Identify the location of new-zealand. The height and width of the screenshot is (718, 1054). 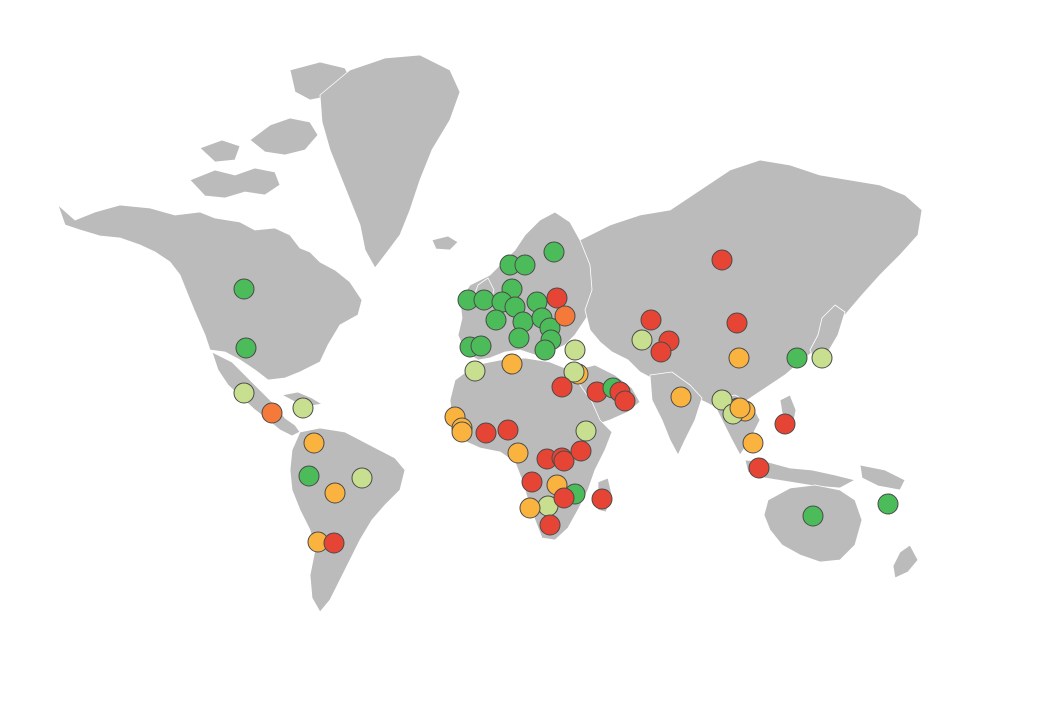
(905, 561).